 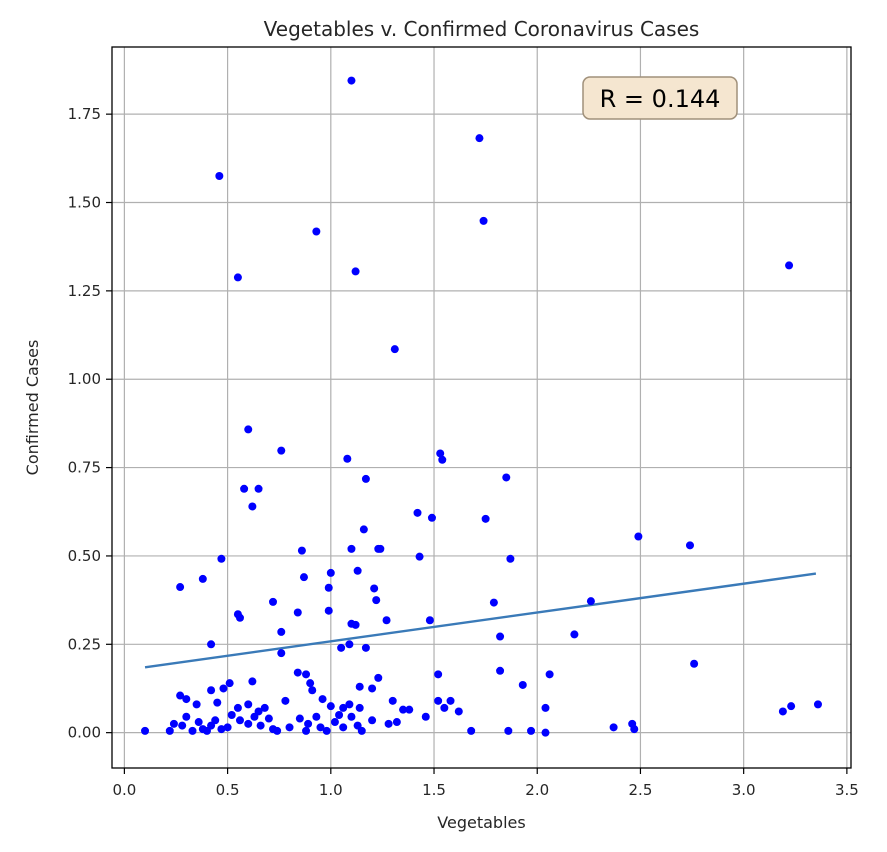 I want to click on y-tick-label: 1.75, so click(x=84, y=114).